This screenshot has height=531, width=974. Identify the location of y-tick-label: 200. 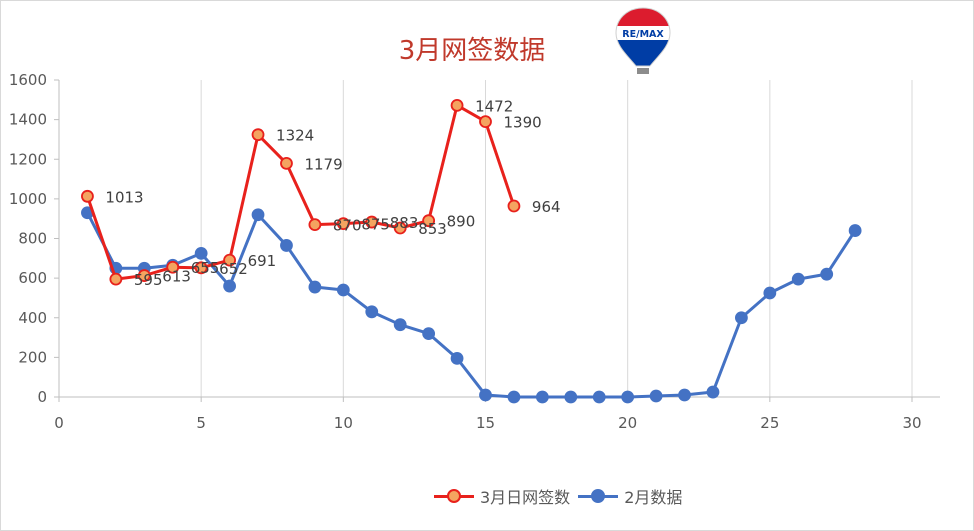
(32, 357).